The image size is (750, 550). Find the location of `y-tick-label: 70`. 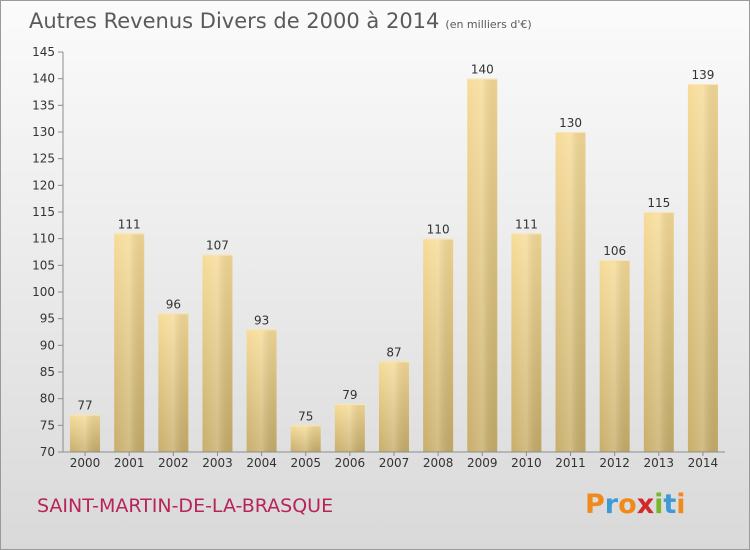

y-tick-label: 70 is located at coordinates (47, 452).